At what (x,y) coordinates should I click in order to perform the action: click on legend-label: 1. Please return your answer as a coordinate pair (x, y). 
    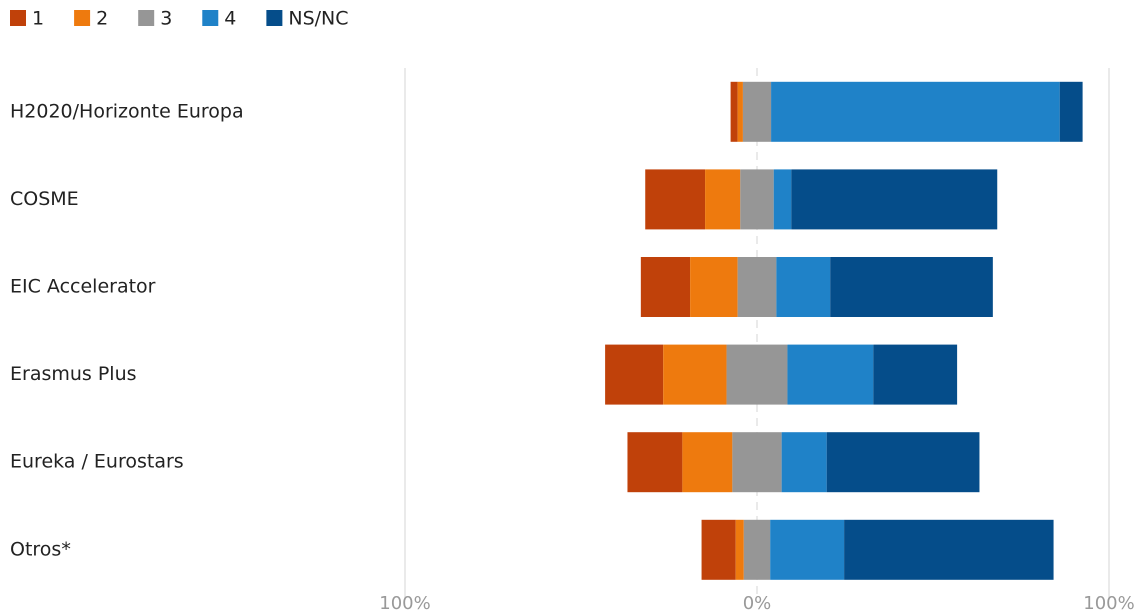
    Looking at the image, I should click on (38, 19).